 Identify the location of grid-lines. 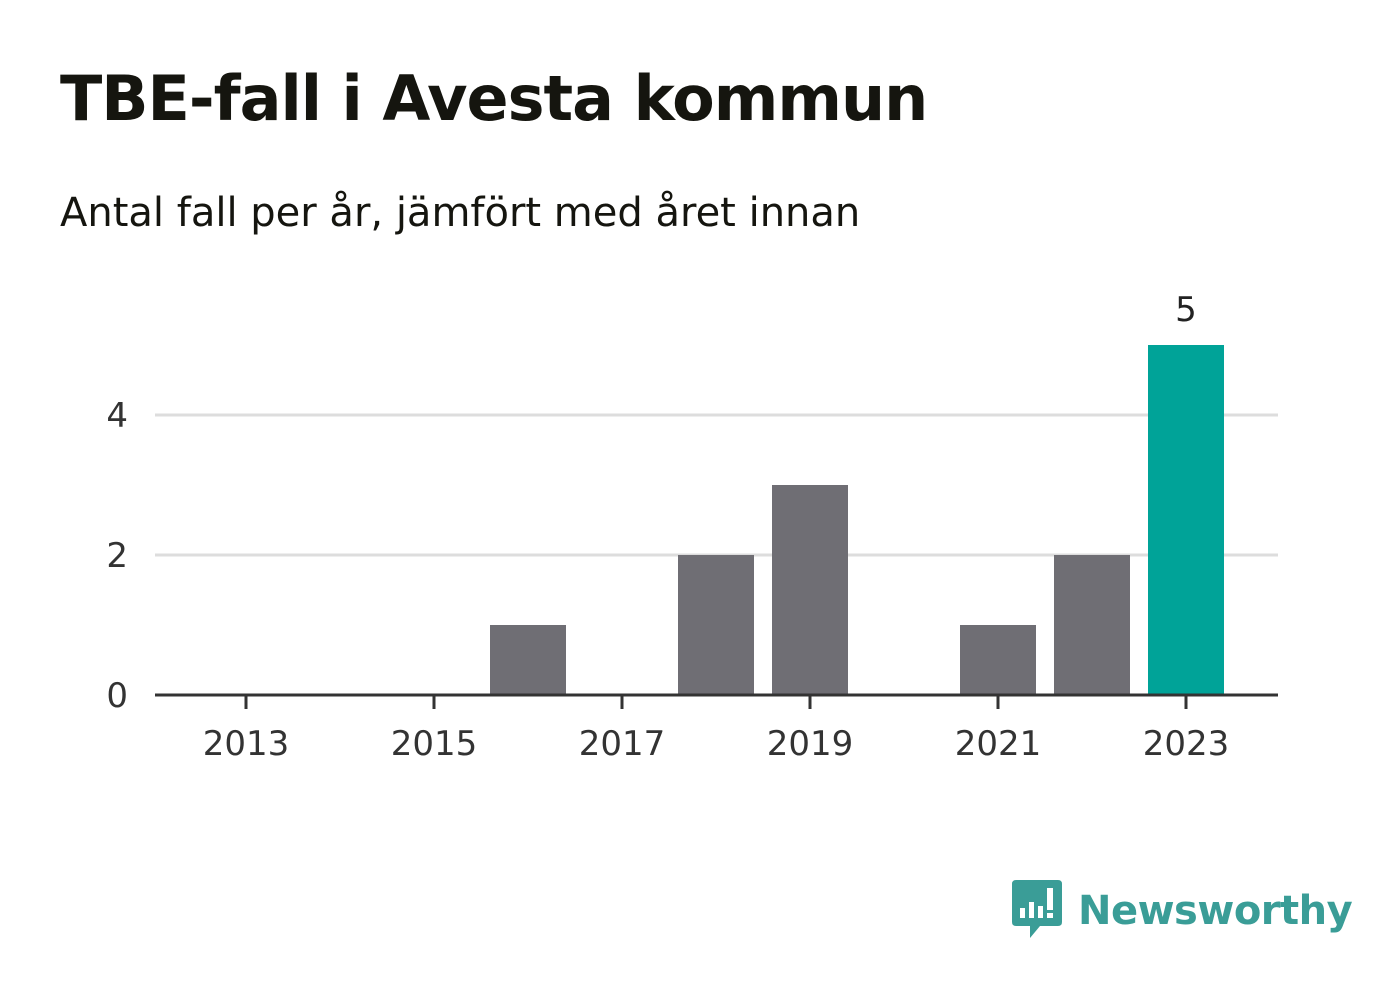
(716, 485).